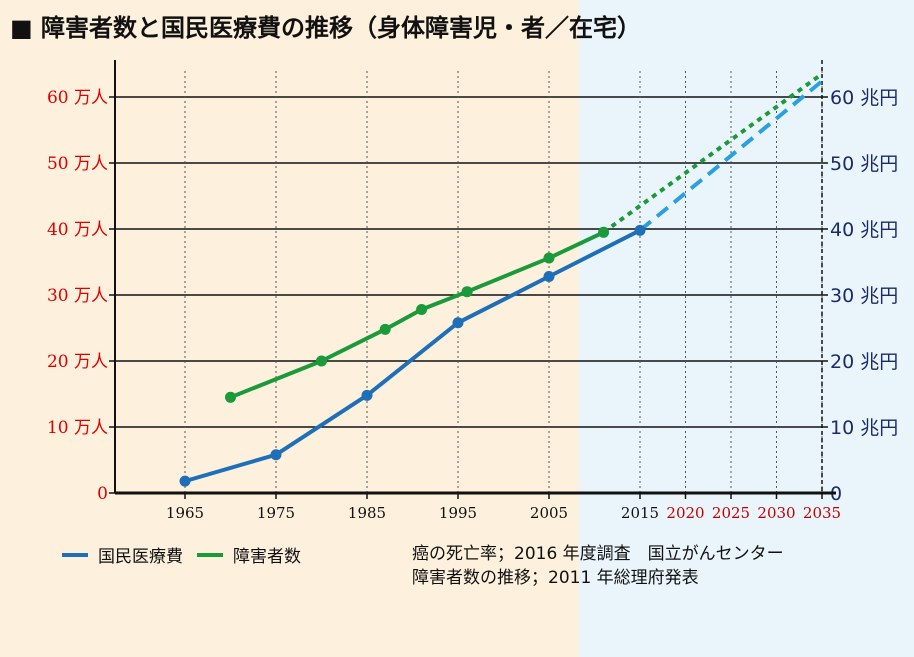  What do you see at coordinates (549, 513) in the screenshot?
I see `x-tick-label: 2005` at bounding box center [549, 513].